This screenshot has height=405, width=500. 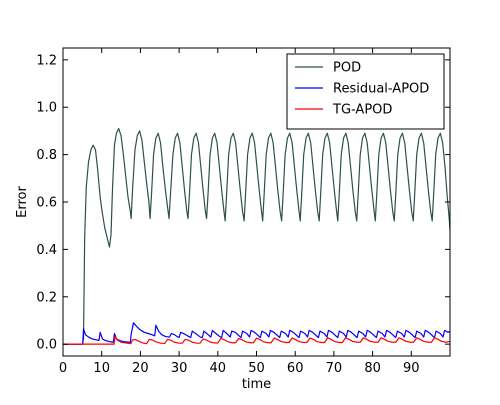 What do you see at coordinates (347, 68) in the screenshot?
I see `legend-label: POD` at bounding box center [347, 68].